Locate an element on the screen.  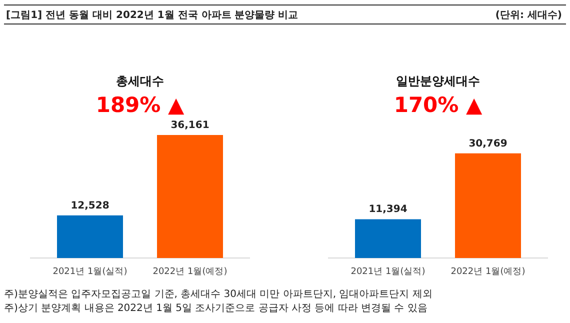
chart-title: 일반분양세대수 is located at coordinates (438, 81).